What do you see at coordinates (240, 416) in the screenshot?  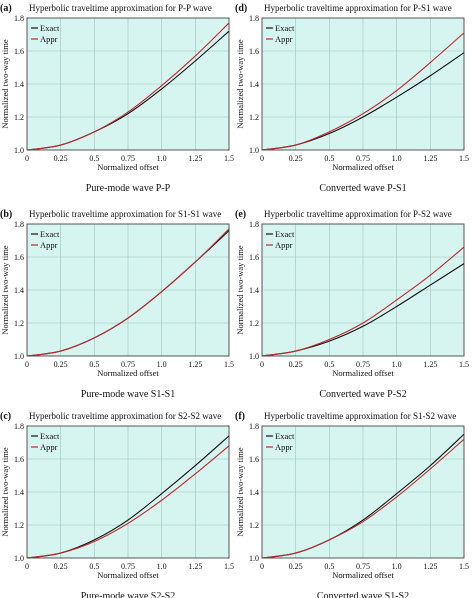 I see `panel-label: (f)` at bounding box center [240, 416].